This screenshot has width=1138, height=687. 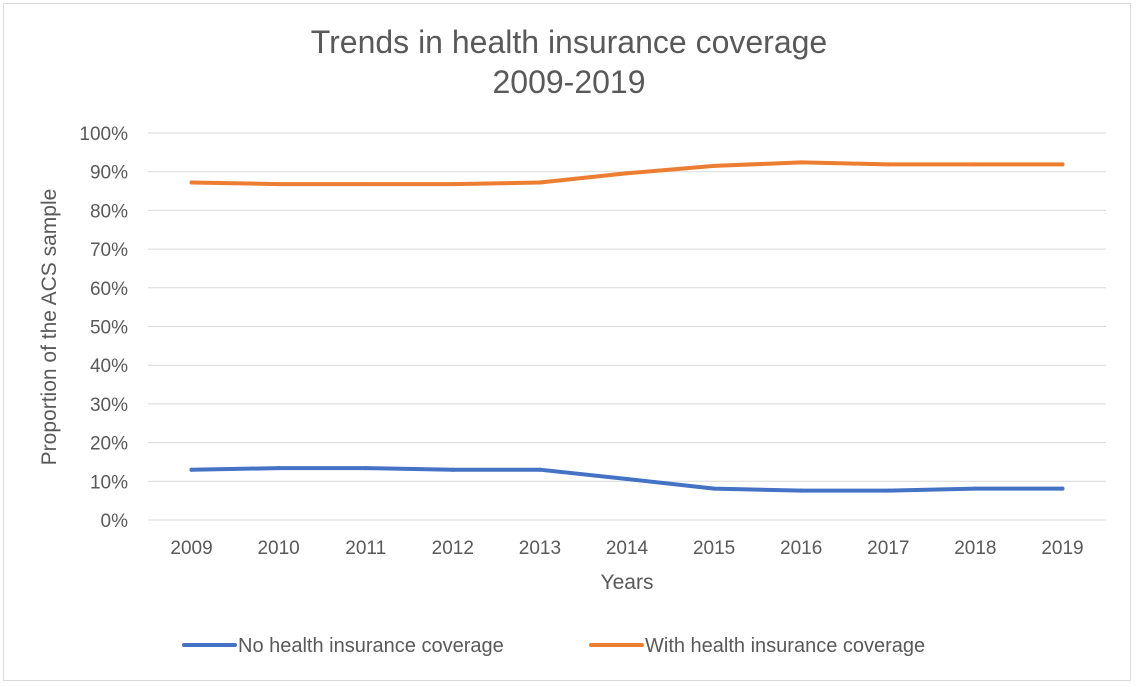 What do you see at coordinates (109, 328) in the screenshot?
I see `y-tick-label: 50%` at bounding box center [109, 328].